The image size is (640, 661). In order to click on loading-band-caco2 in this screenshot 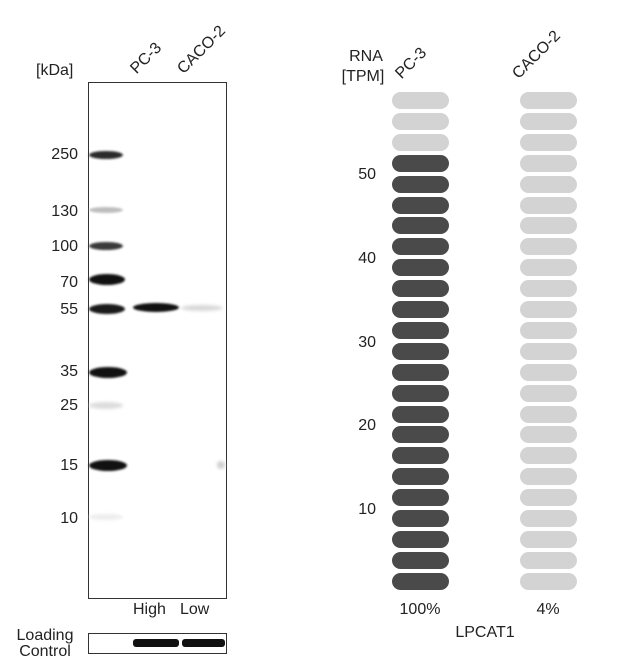, I will do `click(203, 643)`.